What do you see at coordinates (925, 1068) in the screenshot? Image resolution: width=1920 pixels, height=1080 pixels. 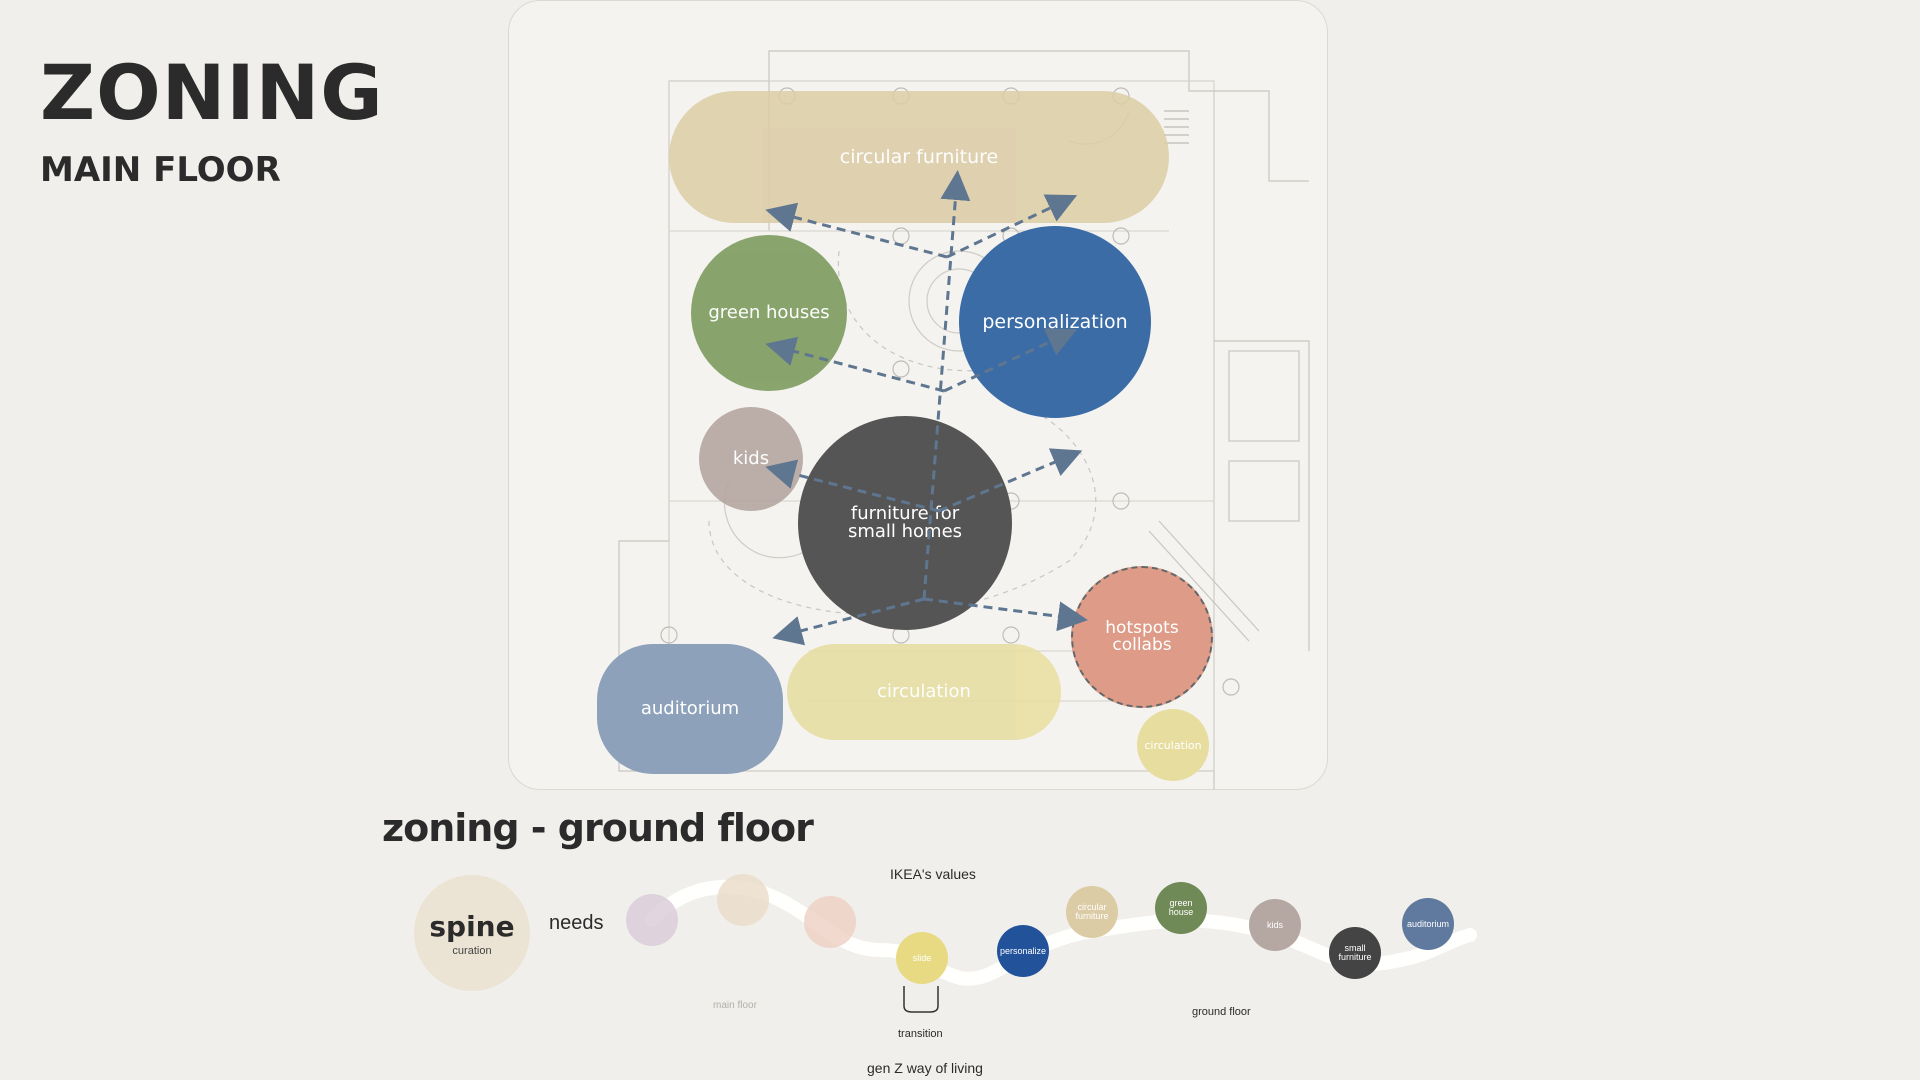 I see `gen-z-label: gen Z way of living` at bounding box center [925, 1068].